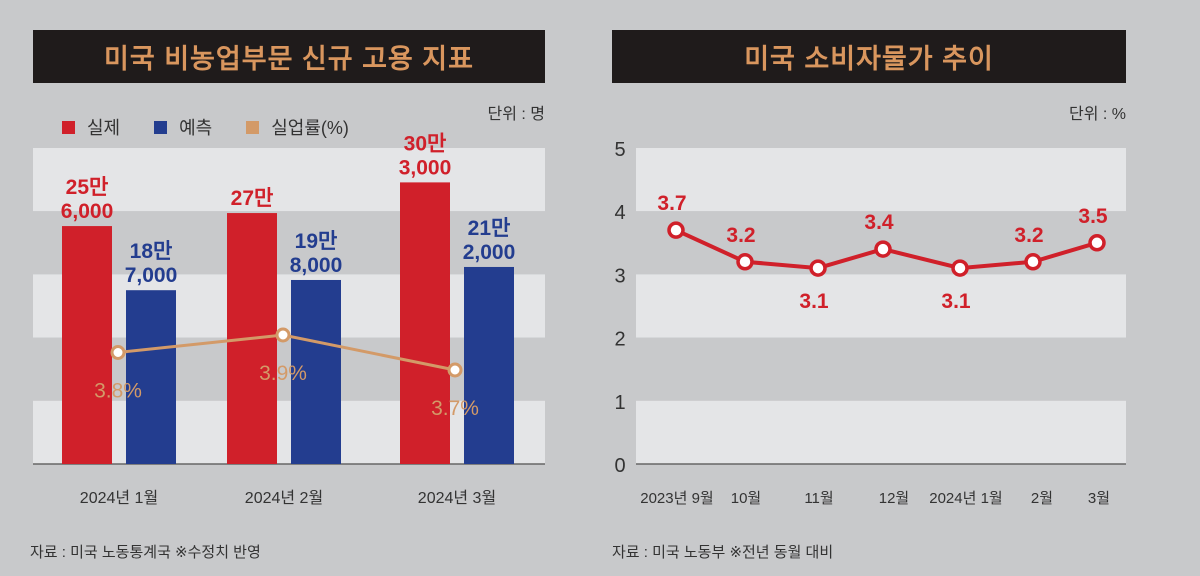 Image resolution: width=1200 pixels, height=576 pixels. What do you see at coordinates (894, 498) in the screenshot?
I see `x-tick-label: 12월` at bounding box center [894, 498].